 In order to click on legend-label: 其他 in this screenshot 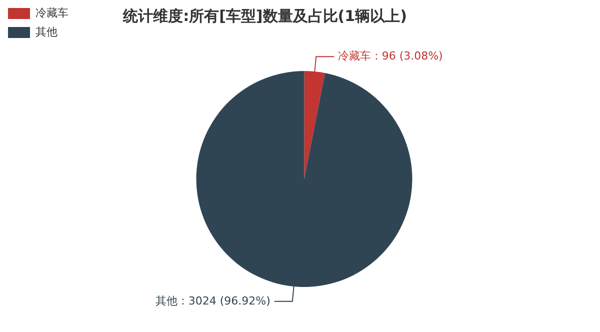, I will do `click(47, 31)`.